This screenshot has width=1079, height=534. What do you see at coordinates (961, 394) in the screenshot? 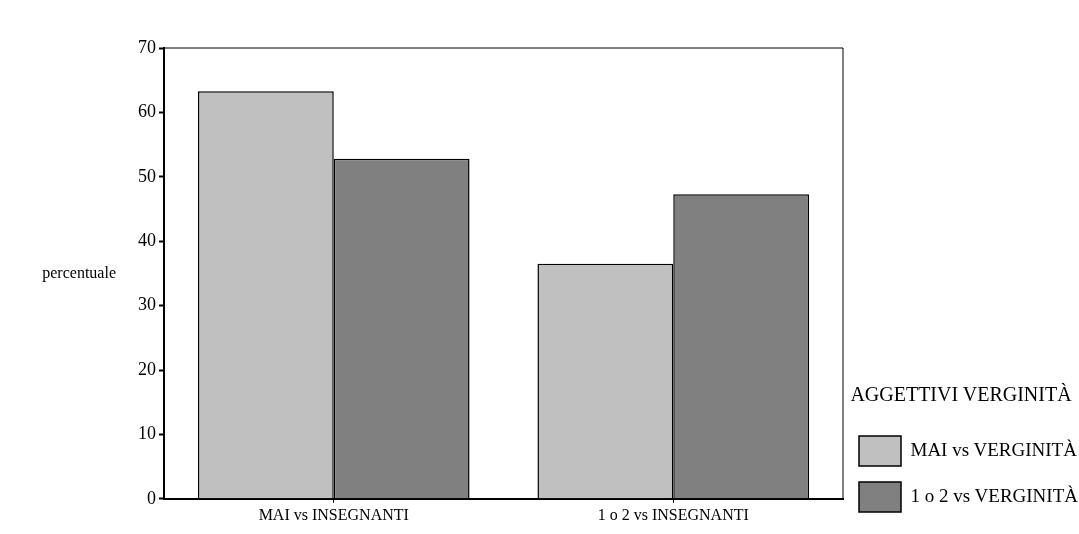
I see `legend-title: AGGETTIVI VERGINITÀ` at bounding box center [961, 394].